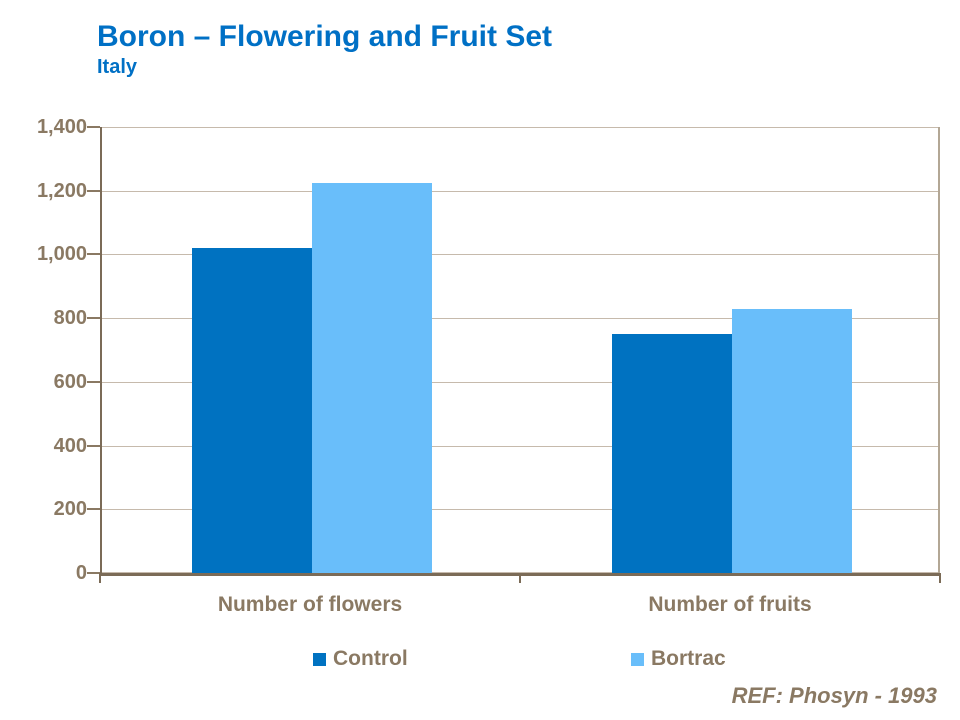 Image resolution: width=960 pixels, height=720 pixels. I want to click on legend-item-control: Control, so click(360, 659).